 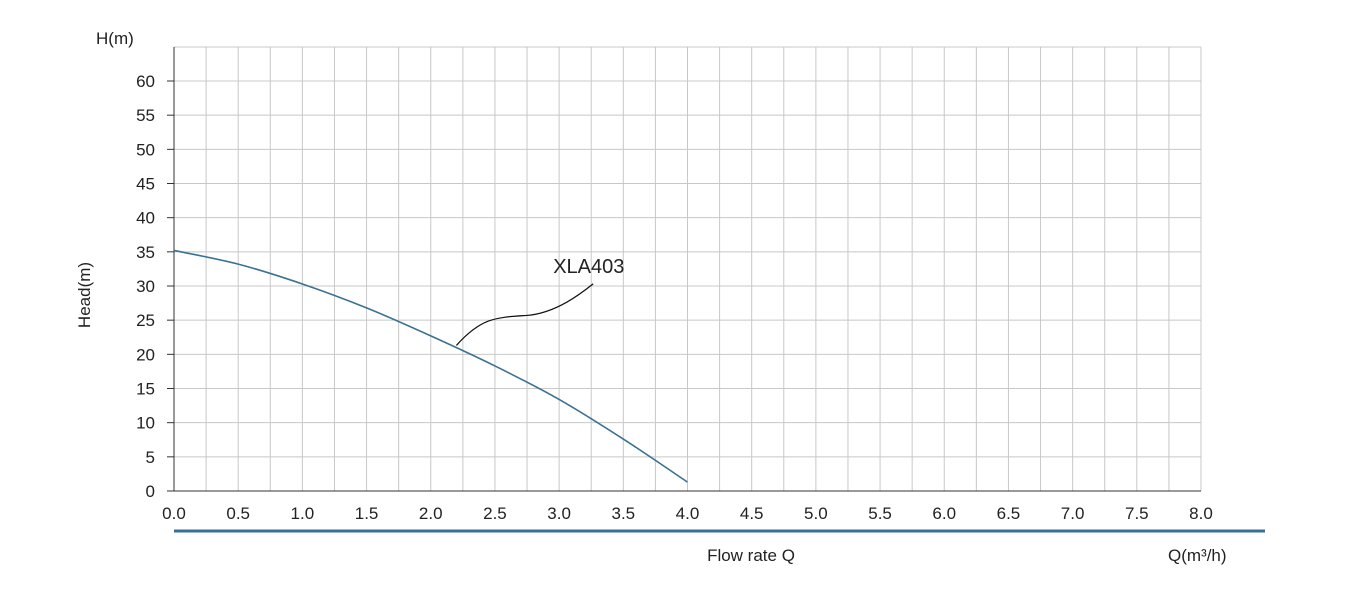 What do you see at coordinates (431, 513) in the screenshot?
I see `x-tick-label: 2.0` at bounding box center [431, 513].